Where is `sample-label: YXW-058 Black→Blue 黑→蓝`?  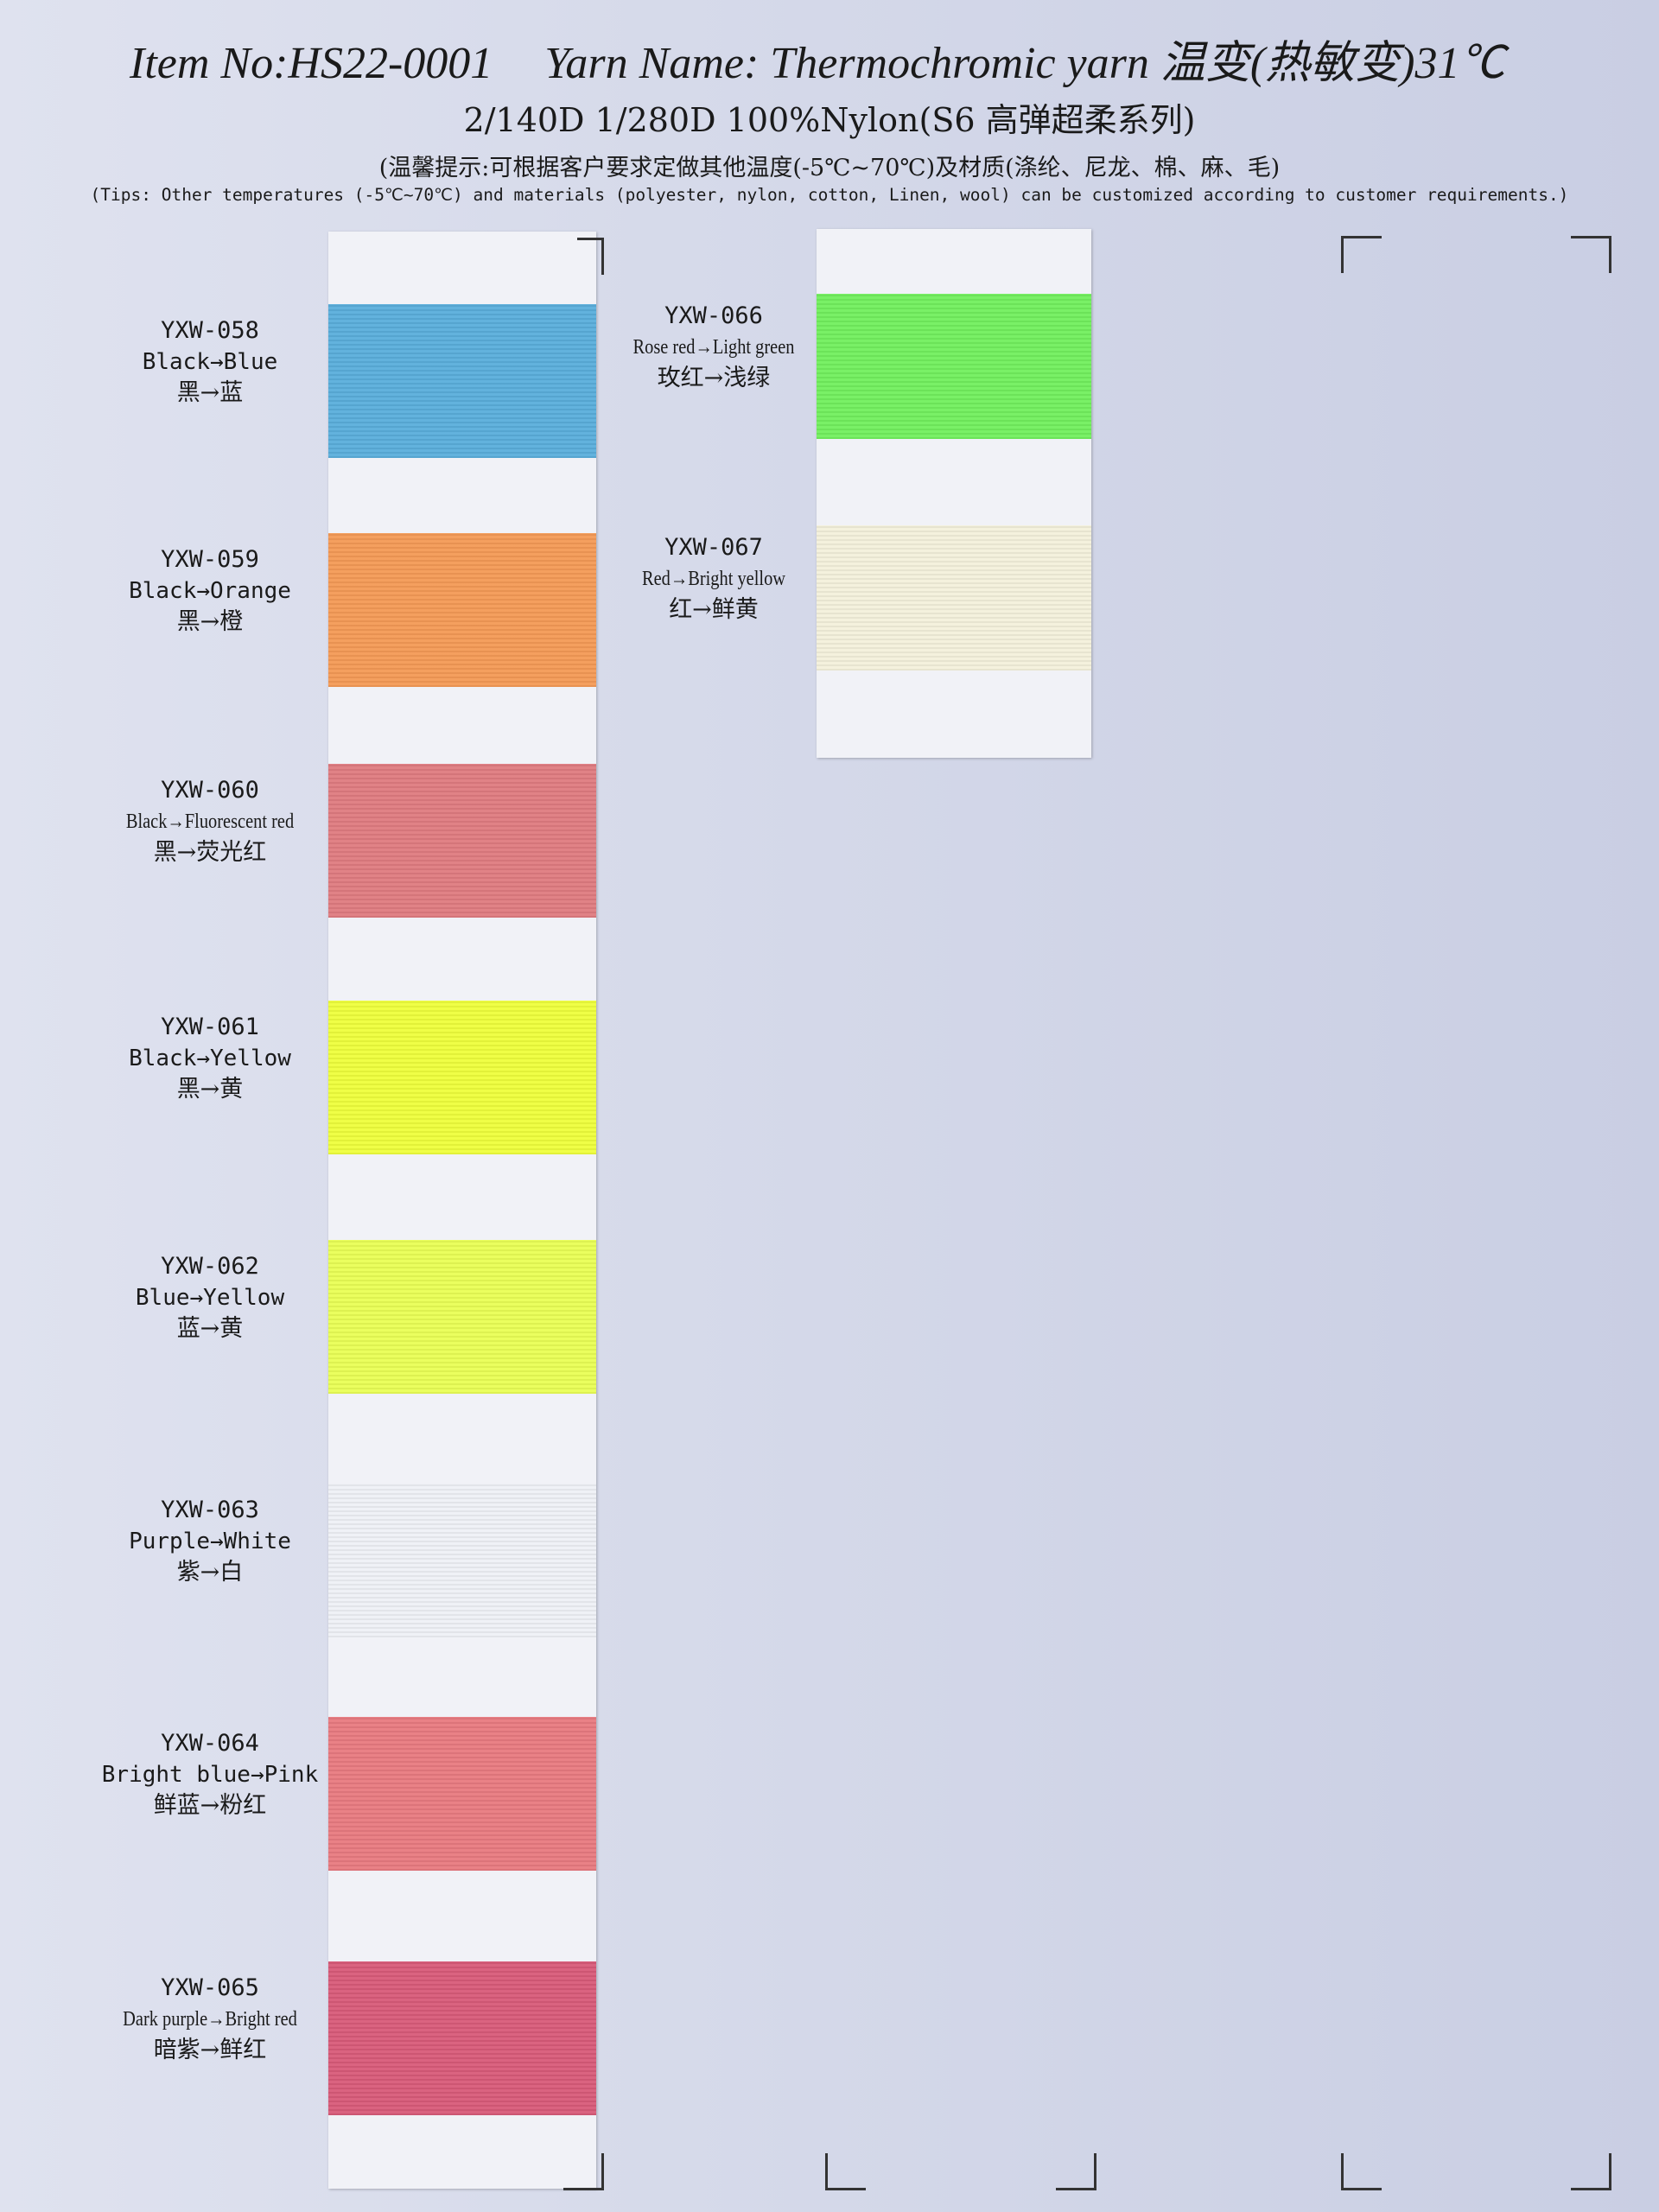
sample-label: YXW-058 Black→Blue 黑→蓝 is located at coordinates (210, 362).